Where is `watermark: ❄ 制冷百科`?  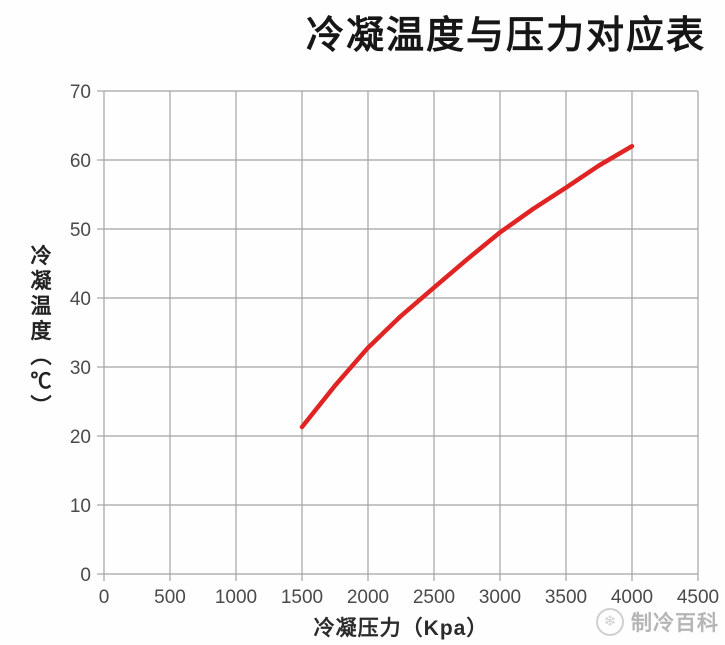 watermark: ❄ 制冷百科 is located at coordinates (657, 622).